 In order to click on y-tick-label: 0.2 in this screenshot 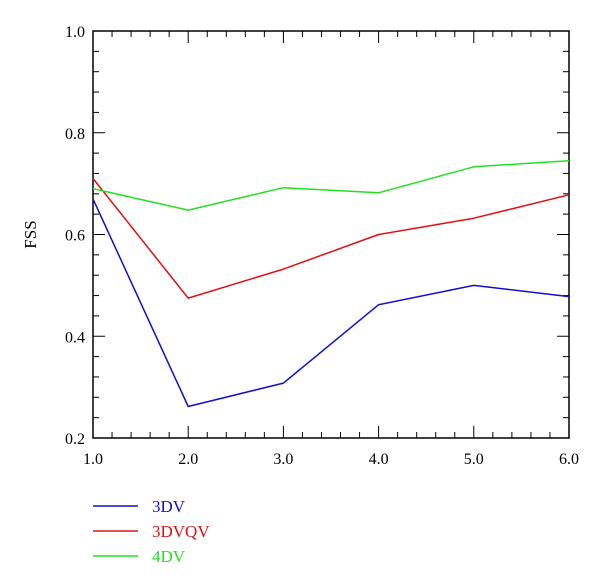, I will do `click(75, 439)`.